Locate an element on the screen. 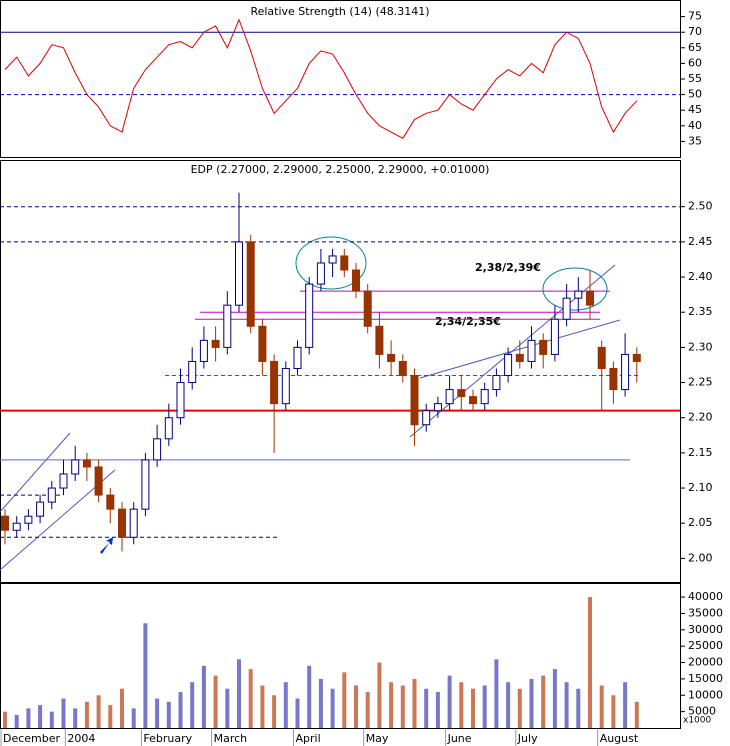 This screenshot has width=730, height=746. y-tick-label: 30000 is located at coordinates (705, 629).